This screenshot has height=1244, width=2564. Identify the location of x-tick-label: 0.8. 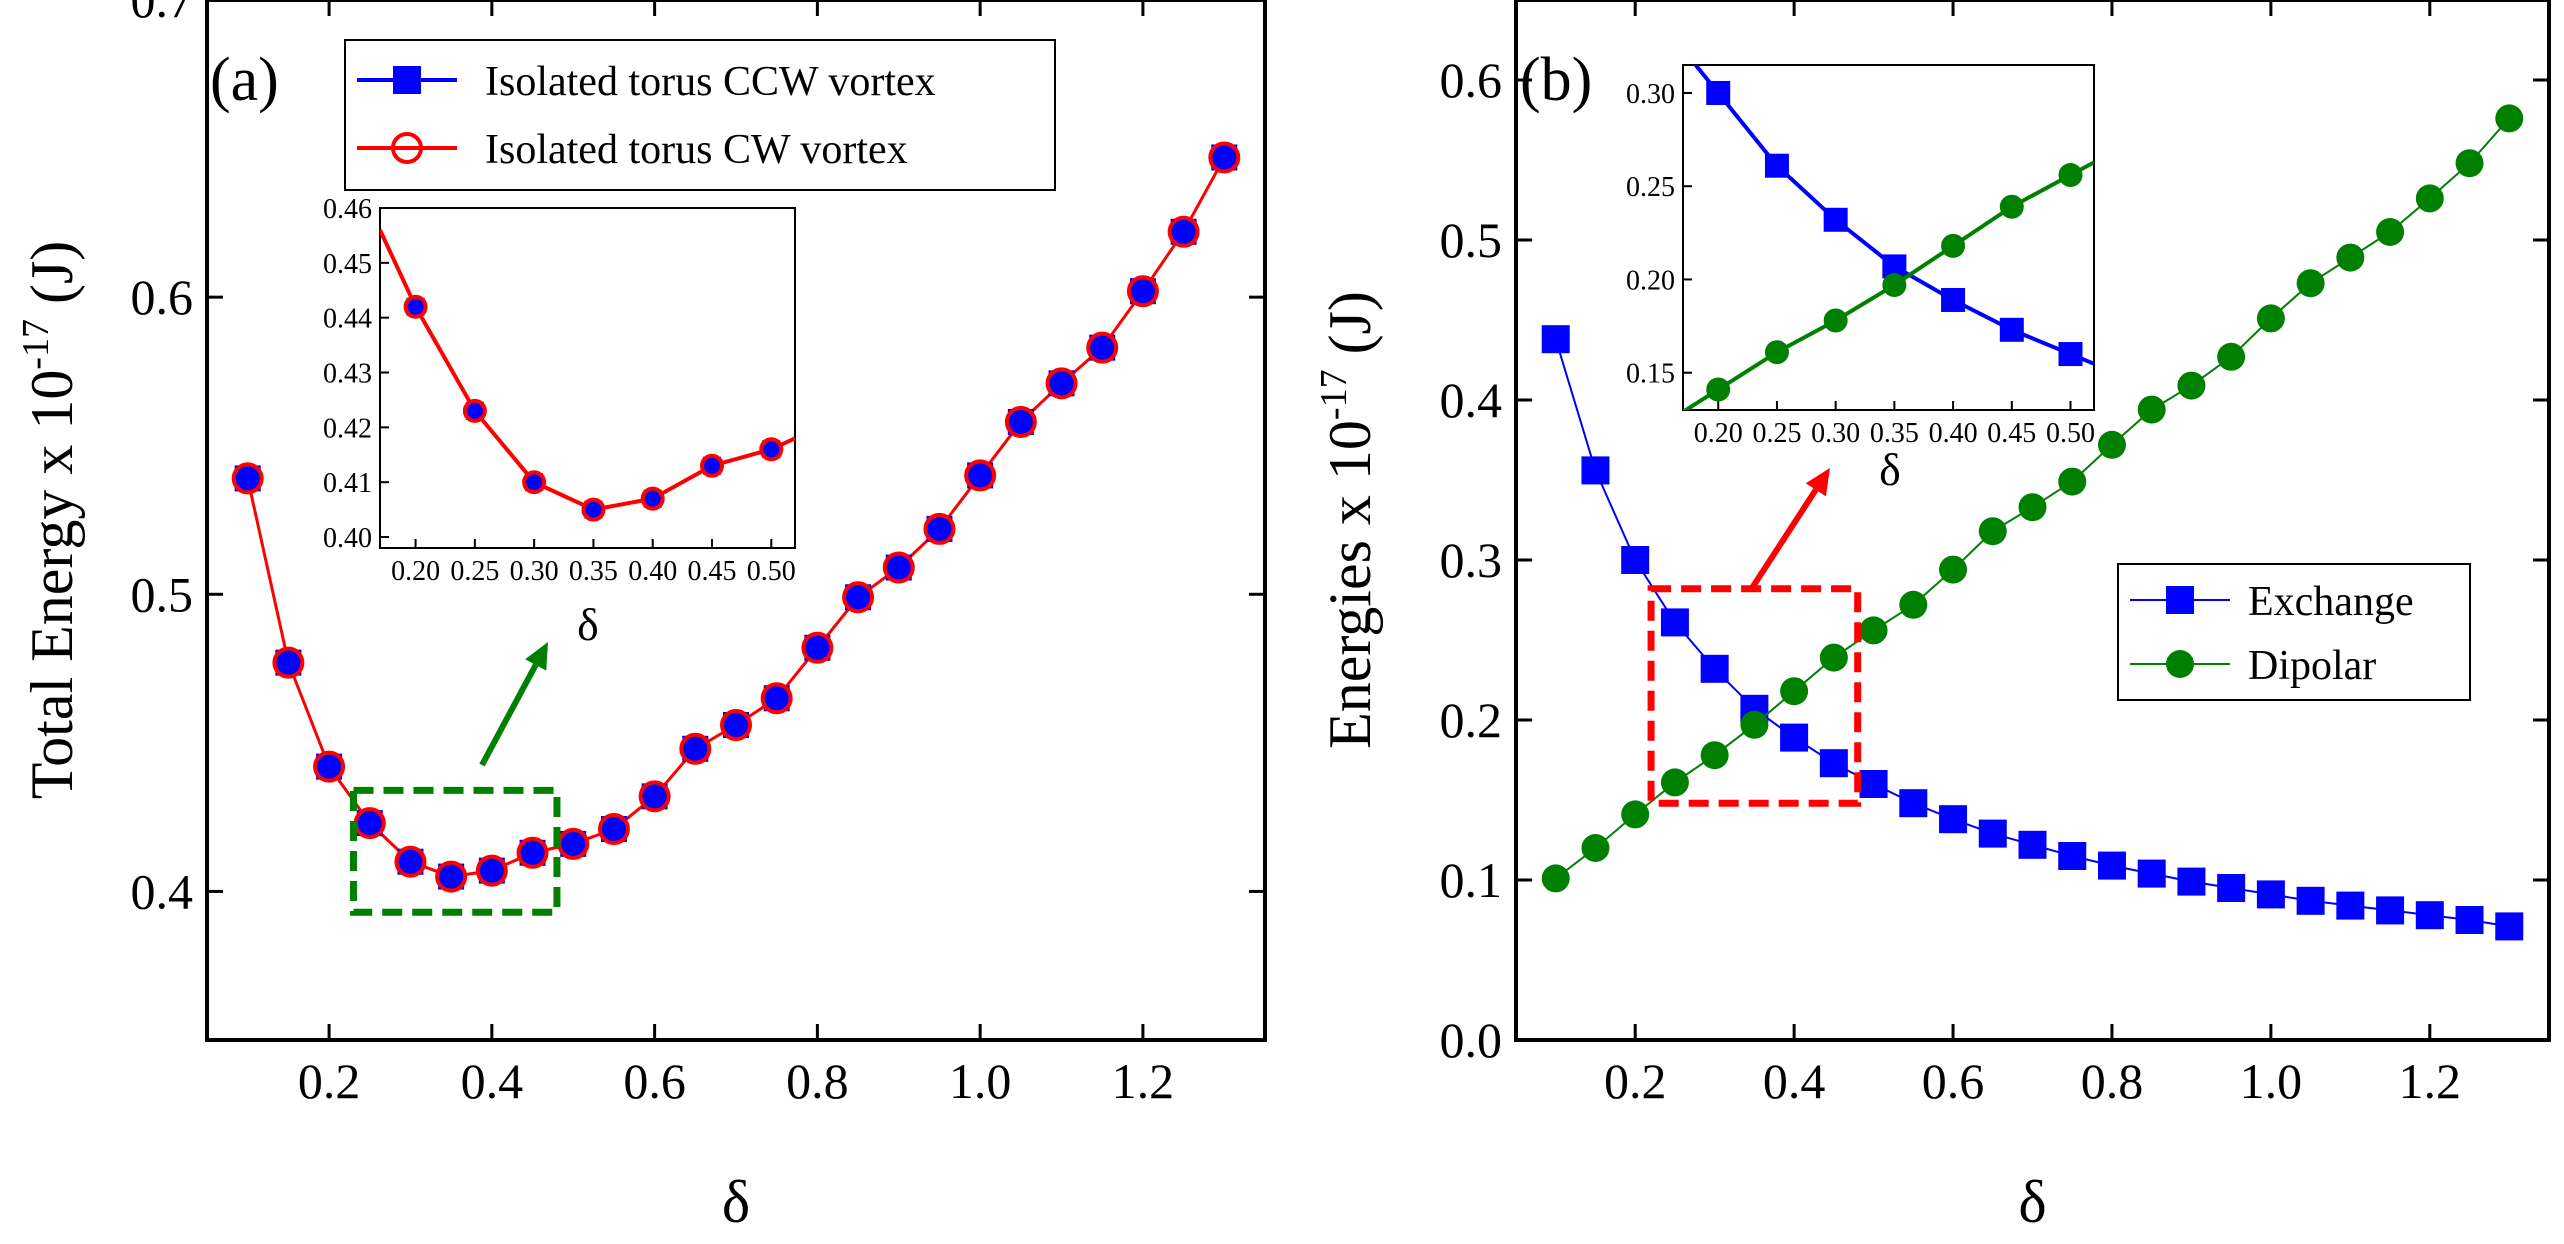
(2112, 1081).